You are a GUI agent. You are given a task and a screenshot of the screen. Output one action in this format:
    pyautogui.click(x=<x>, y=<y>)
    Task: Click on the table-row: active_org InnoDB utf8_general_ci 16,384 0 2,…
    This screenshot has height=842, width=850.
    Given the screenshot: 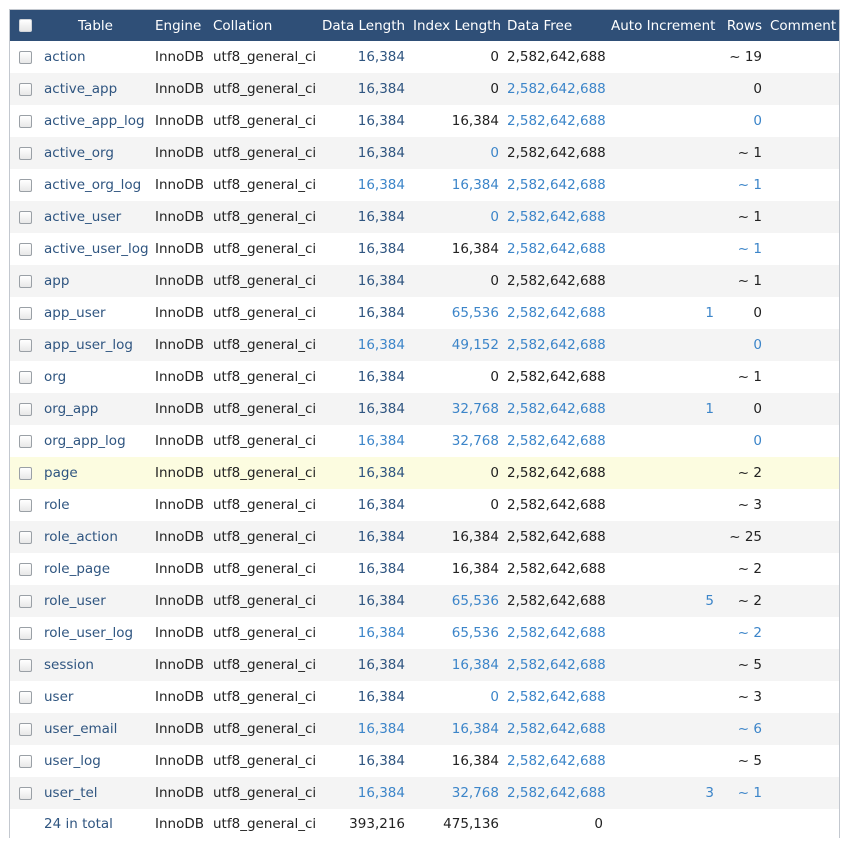 What is the action you would take?
    pyautogui.click(x=424, y=153)
    